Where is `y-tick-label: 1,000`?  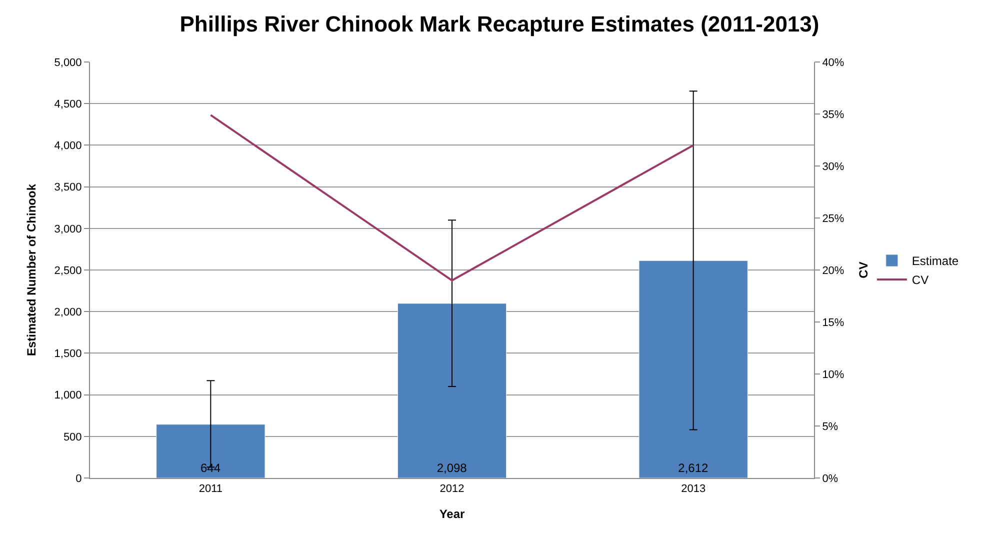
y-tick-label: 1,000 is located at coordinates (68, 396).